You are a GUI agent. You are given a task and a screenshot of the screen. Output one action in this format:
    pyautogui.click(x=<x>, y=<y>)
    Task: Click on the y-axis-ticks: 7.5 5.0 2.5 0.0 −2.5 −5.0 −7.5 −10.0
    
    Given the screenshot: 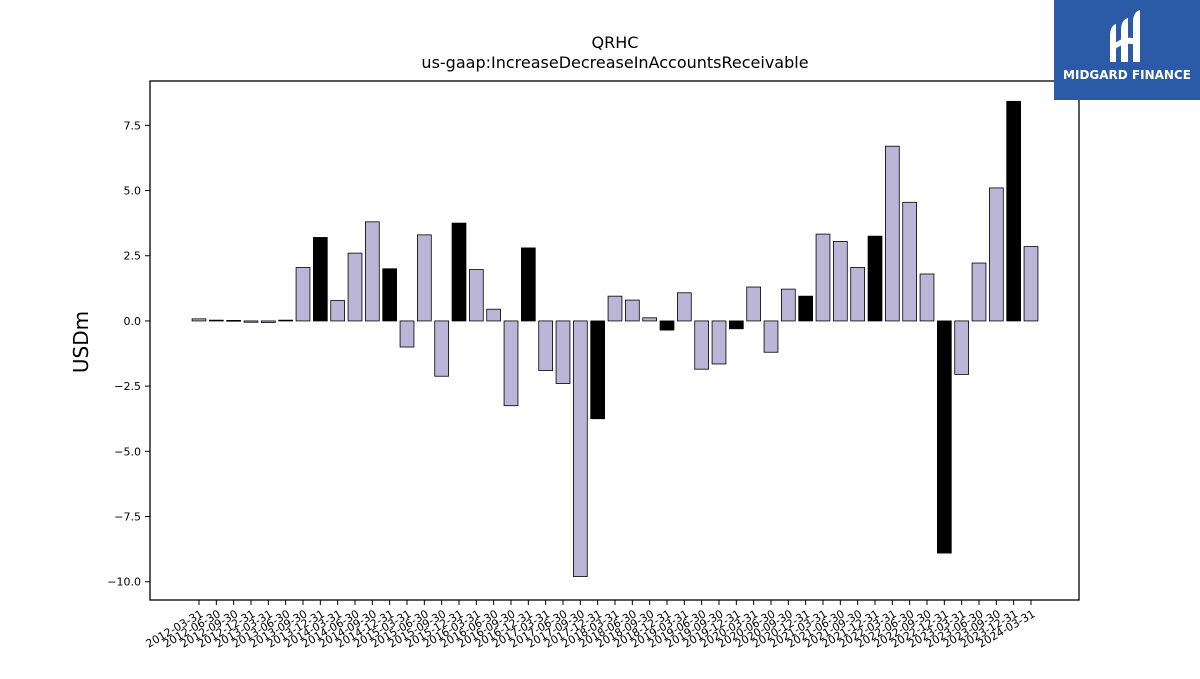 What is the action you would take?
    pyautogui.click(x=128, y=354)
    